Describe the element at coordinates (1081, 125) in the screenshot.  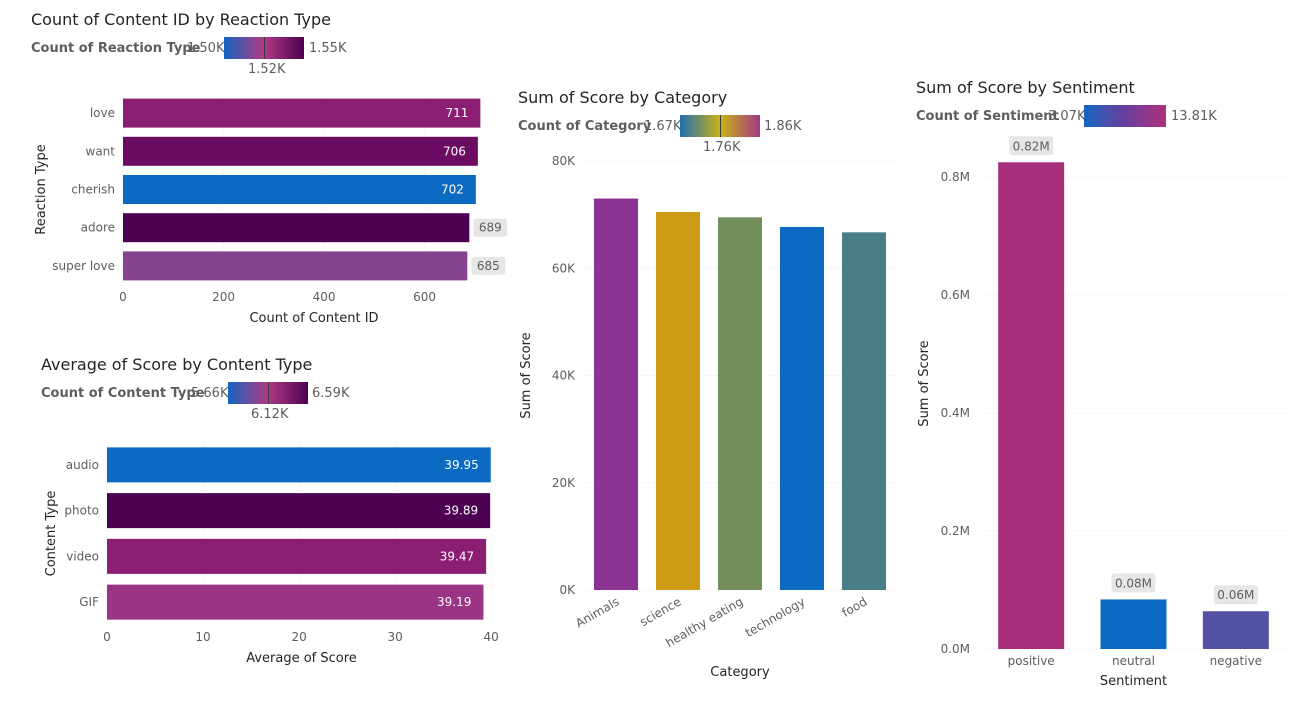
I see `color-legend: Count of Sentiment 3.07K 13.81K` at that location.